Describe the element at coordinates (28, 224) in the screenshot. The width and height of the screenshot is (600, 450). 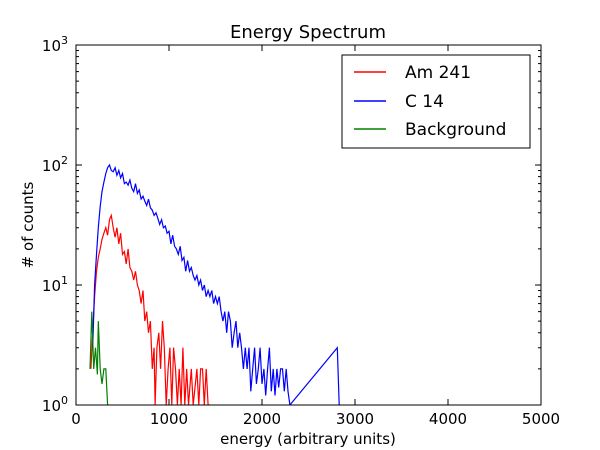
I see `y-axis-label: # of counts` at that location.